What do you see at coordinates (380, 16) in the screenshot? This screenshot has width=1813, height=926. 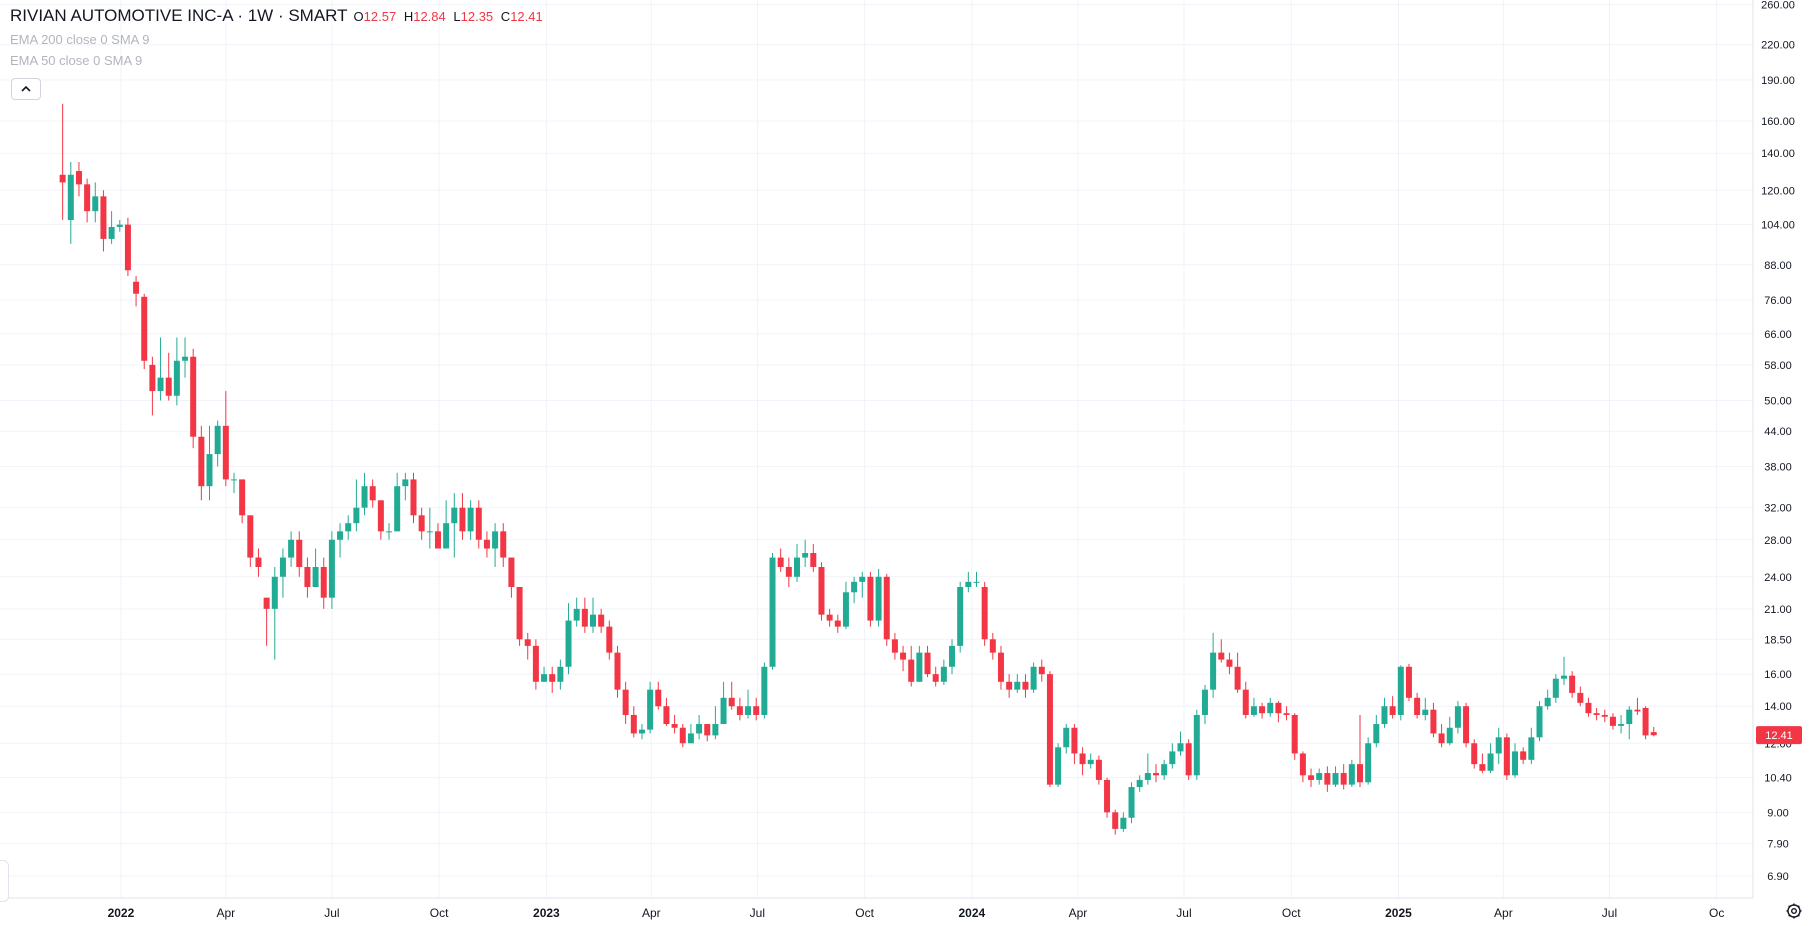 I see `open-value: 12.57` at bounding box center [380, 16].